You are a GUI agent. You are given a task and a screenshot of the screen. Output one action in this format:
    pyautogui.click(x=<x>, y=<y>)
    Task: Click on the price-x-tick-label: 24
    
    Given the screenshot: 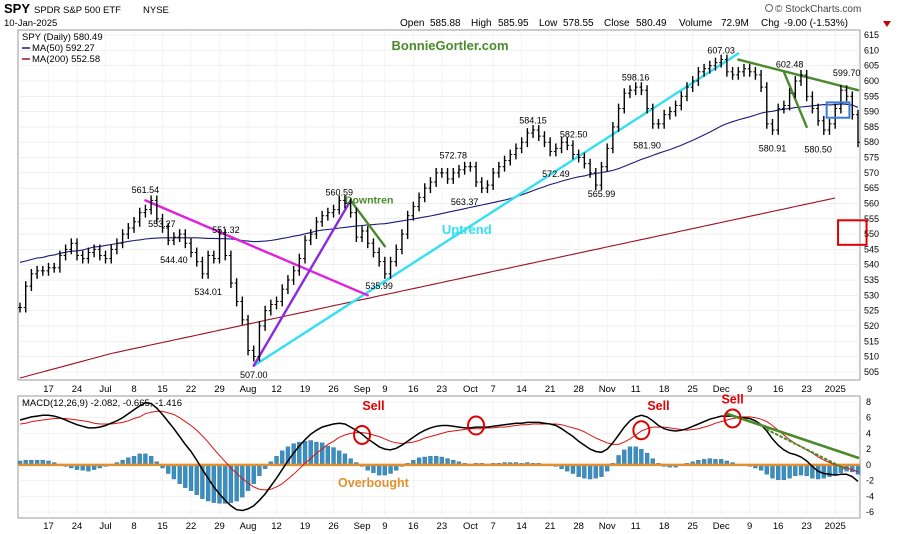 What is the action you would take?
    pyautogui.click(x=77, y=389)
    